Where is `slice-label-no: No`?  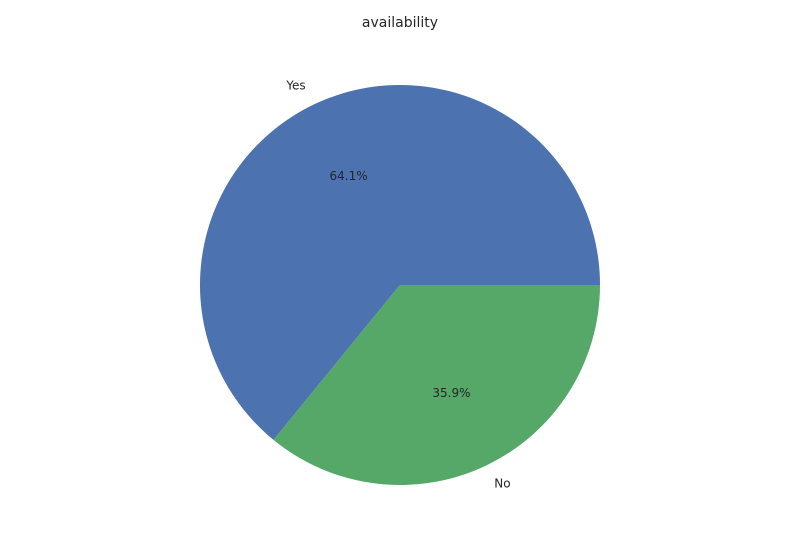
slice-label-no: No is located at coordinates (502, 483).